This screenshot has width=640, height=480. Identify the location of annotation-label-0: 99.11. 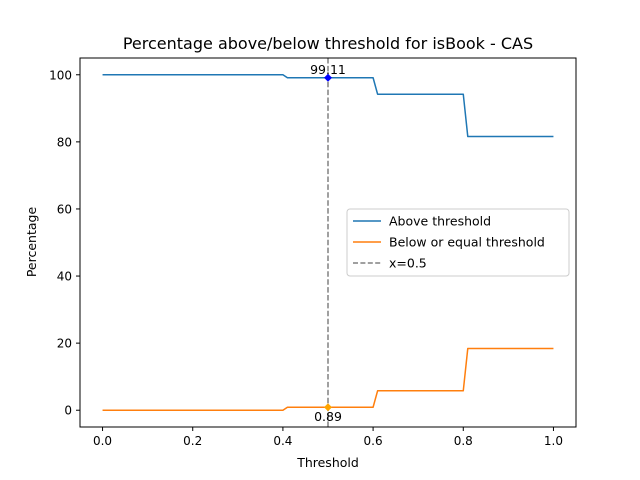
(328, 69).